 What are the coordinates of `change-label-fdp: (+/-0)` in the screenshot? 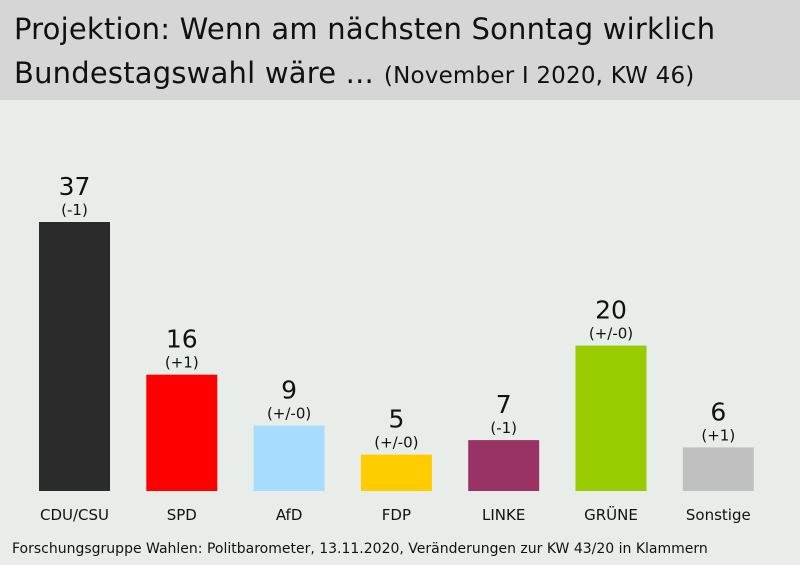 It's located at (396, 443).